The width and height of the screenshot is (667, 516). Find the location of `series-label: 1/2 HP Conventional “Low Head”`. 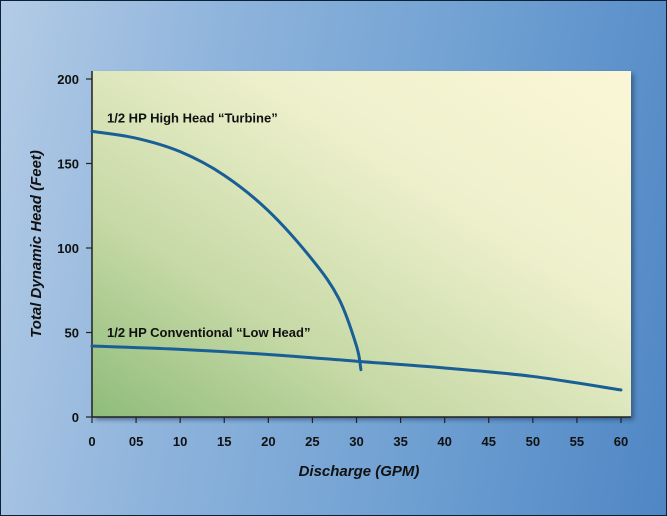

series-label: 1/2 HP Conventional “Low Head” is located at coordinates (208, 332).